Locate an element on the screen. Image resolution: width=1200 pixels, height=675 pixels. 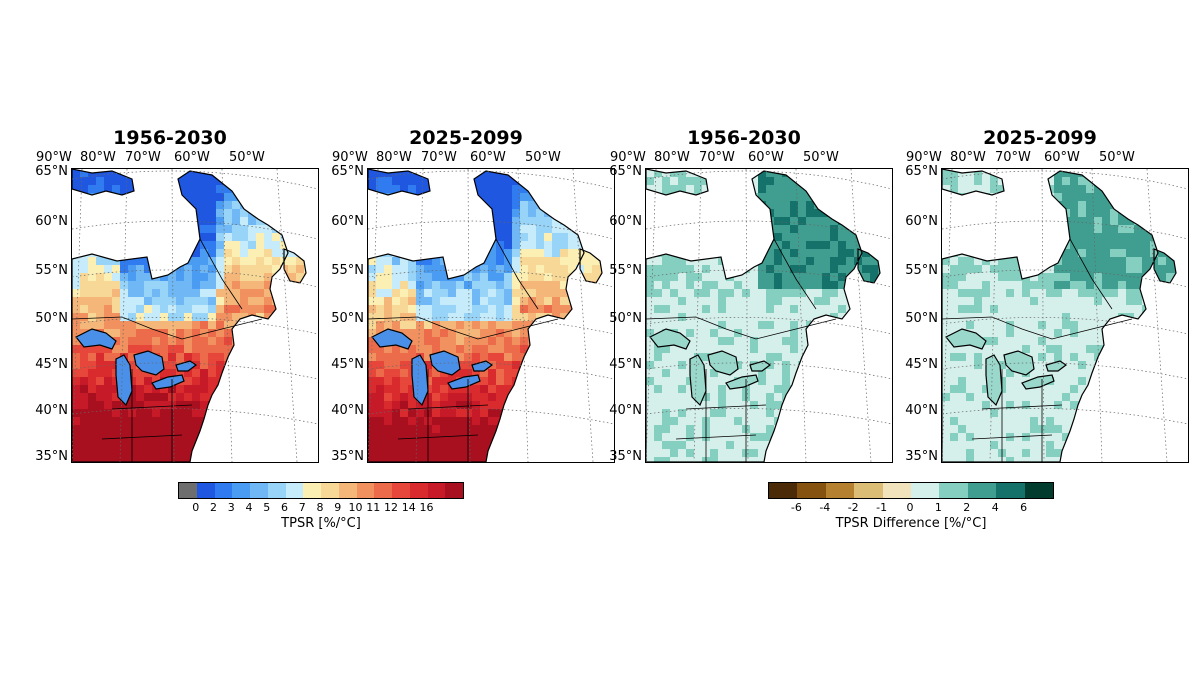
longitude-labels: 90°W 80°W 70°W 60°W 50°W is located at coordinates (170, 159).